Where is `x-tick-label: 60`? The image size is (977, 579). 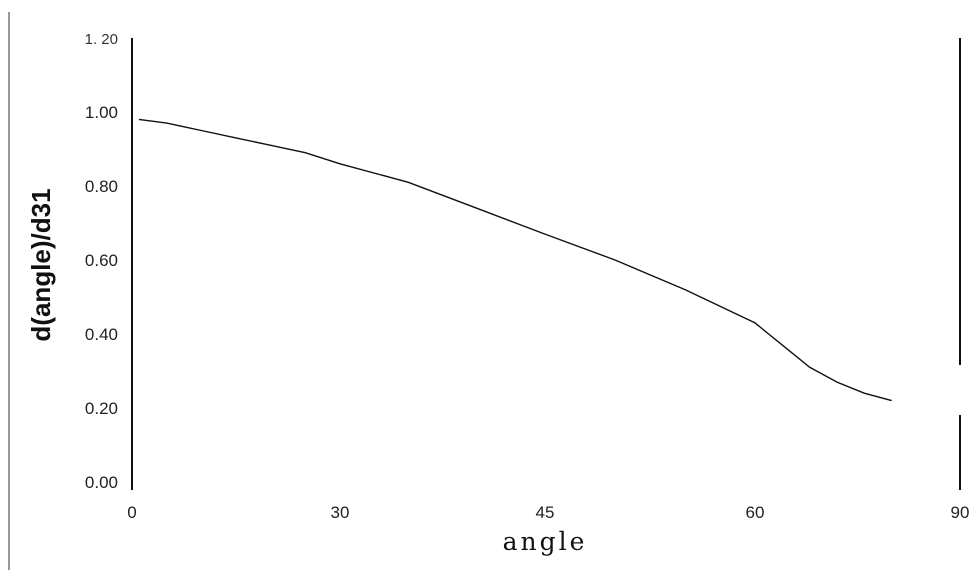 x-tick-label: 60 is located at coordinates (755, 512).